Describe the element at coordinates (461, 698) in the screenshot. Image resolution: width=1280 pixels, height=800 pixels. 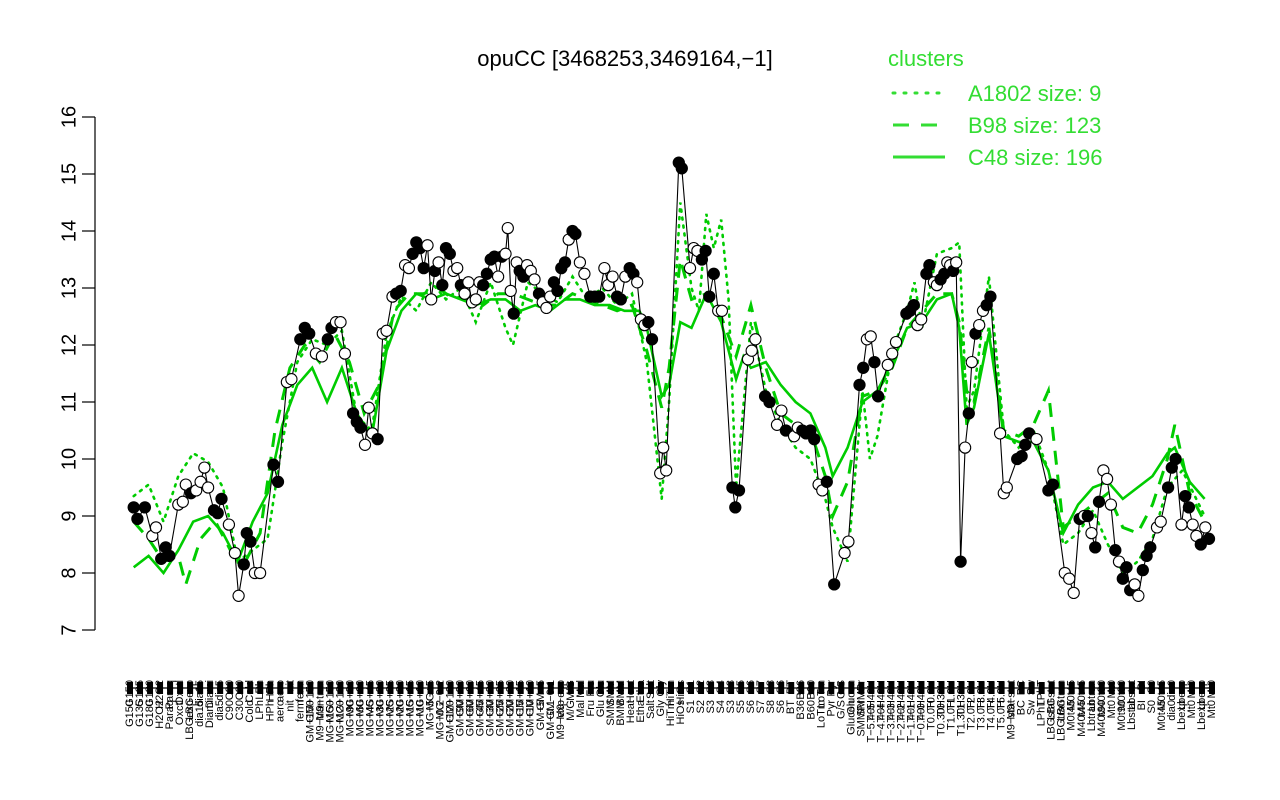
I see `x-tick-label: GM+90` at that location.